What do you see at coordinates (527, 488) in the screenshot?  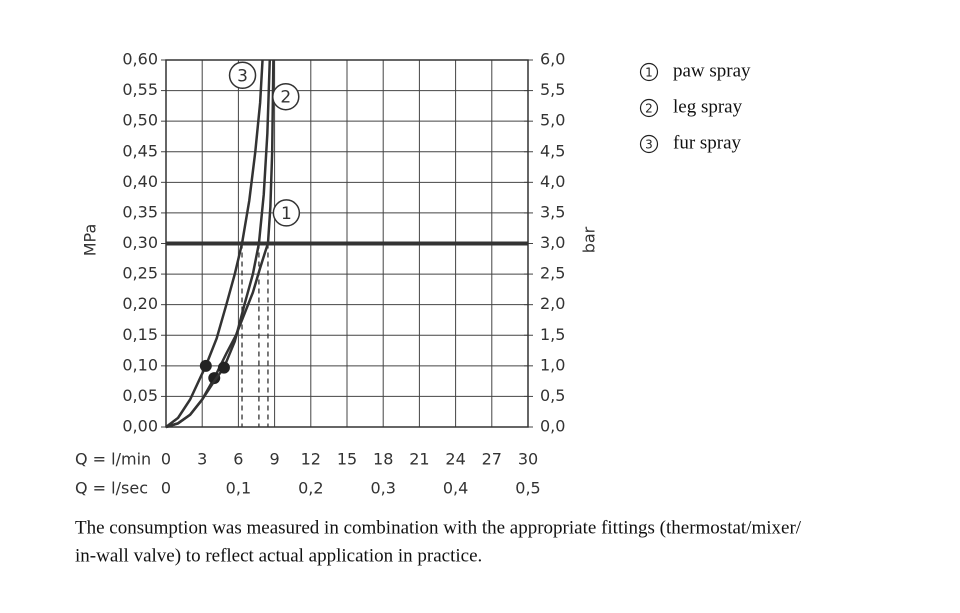 I see `x2-tick-label: 0,5` at bounding box center [527, 488].